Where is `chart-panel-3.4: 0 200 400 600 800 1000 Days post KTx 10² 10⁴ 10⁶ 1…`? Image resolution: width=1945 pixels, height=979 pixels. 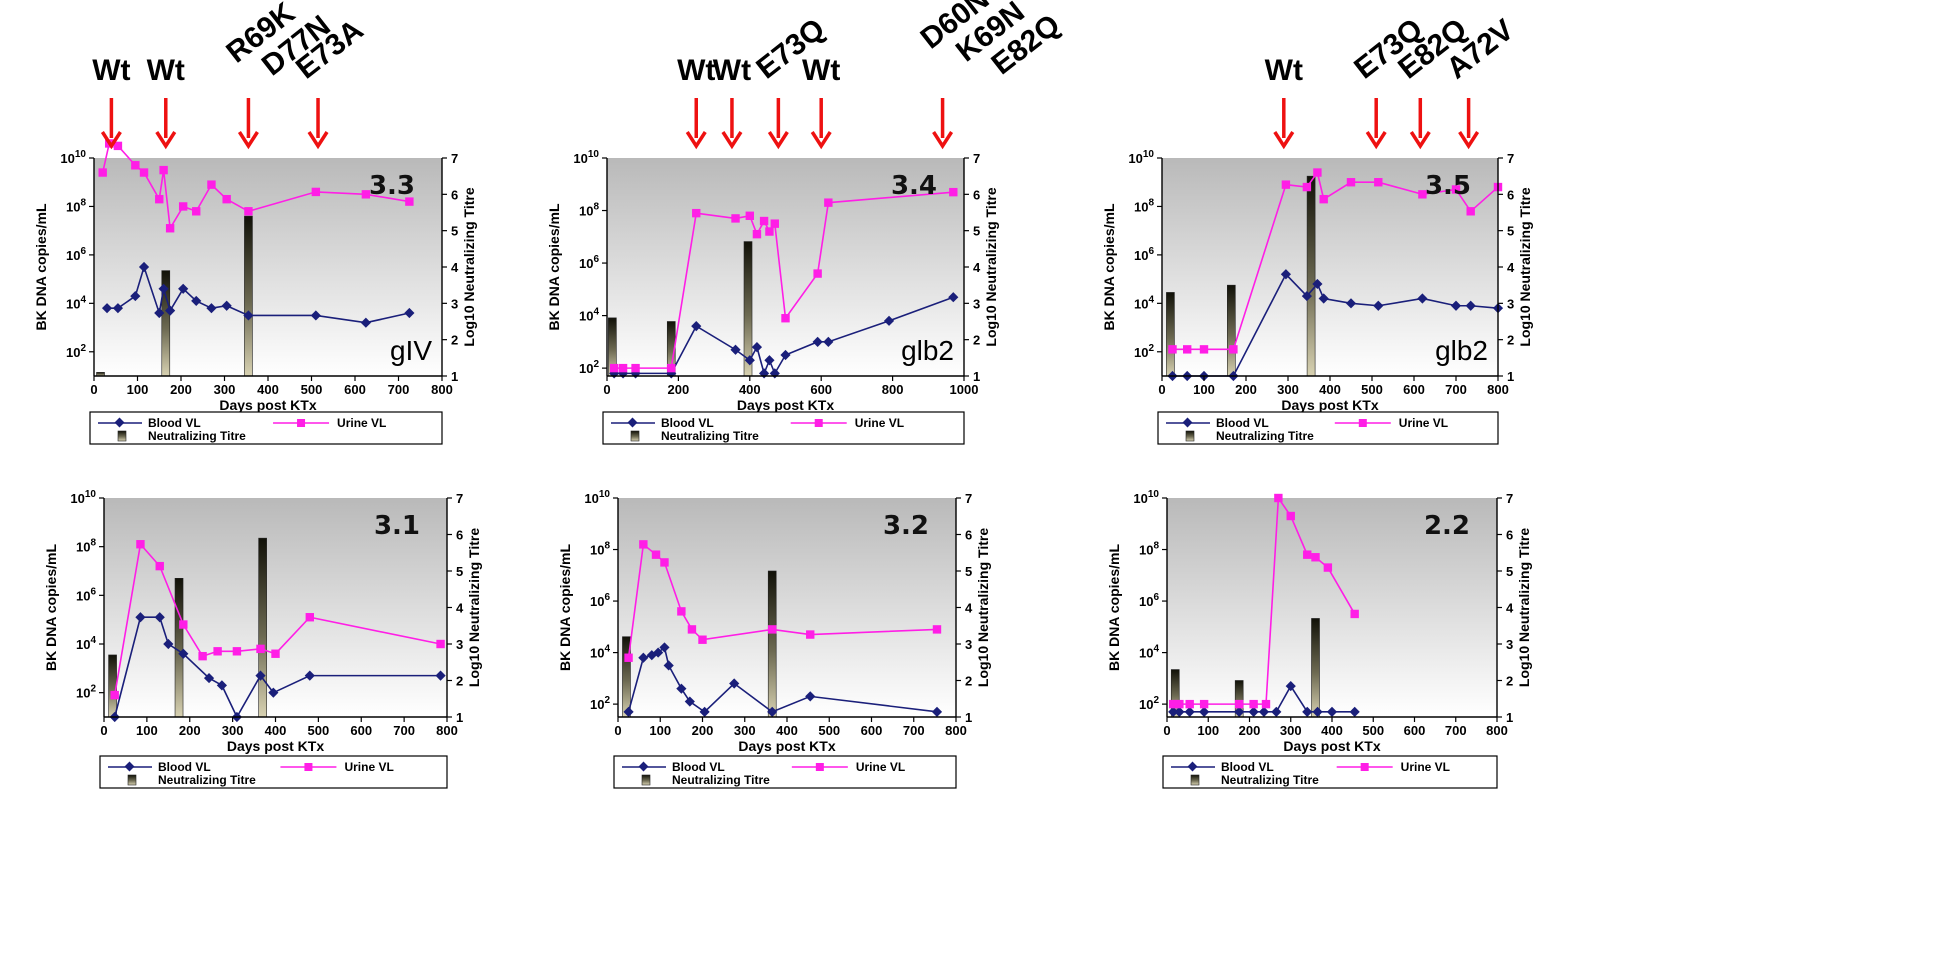
chart-panel-3.4: 0 200 400 600 800 1000 Days post KTx 10² 10⁴ 10⁶ 1… is located at coordinates (806, 222).